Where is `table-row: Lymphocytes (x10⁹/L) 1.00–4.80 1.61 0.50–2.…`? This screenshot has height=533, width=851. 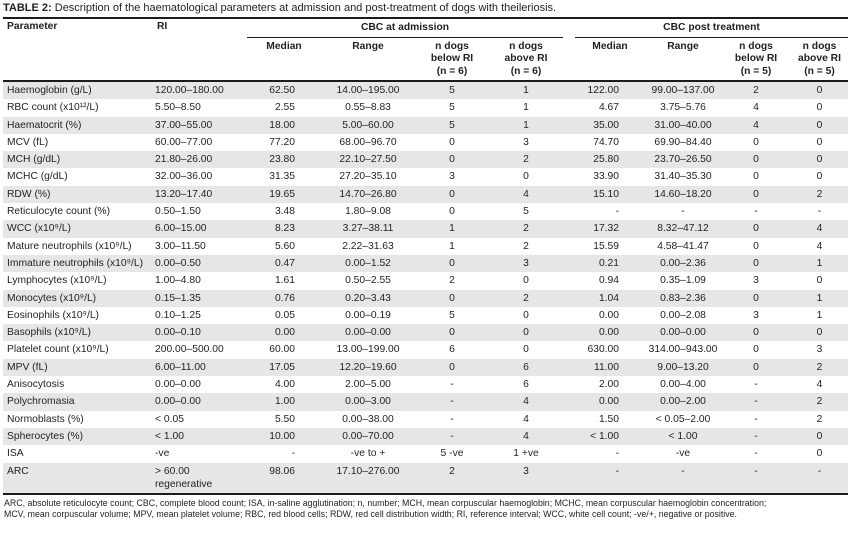 table-row: Lymphocytes (x10⁹/L) 1.00–4.80 1.61 0.50–2.… is located at coordinates (425, 280).